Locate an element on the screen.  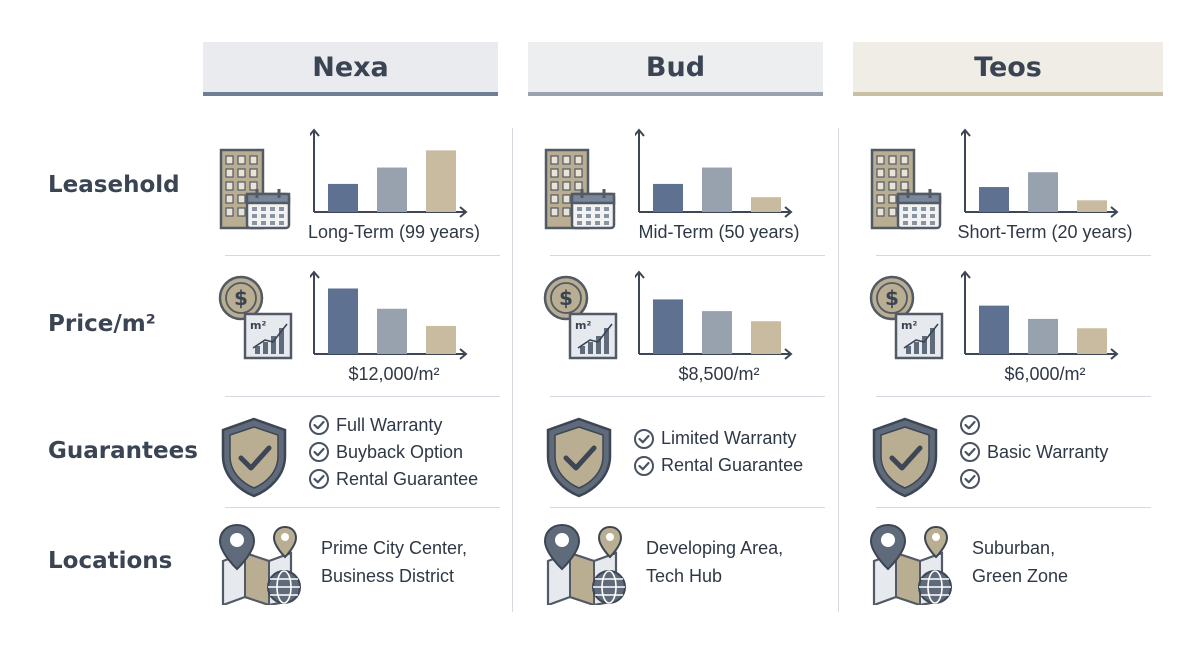
location-line-1: Developing Area, is located at coordinates (715, 548).